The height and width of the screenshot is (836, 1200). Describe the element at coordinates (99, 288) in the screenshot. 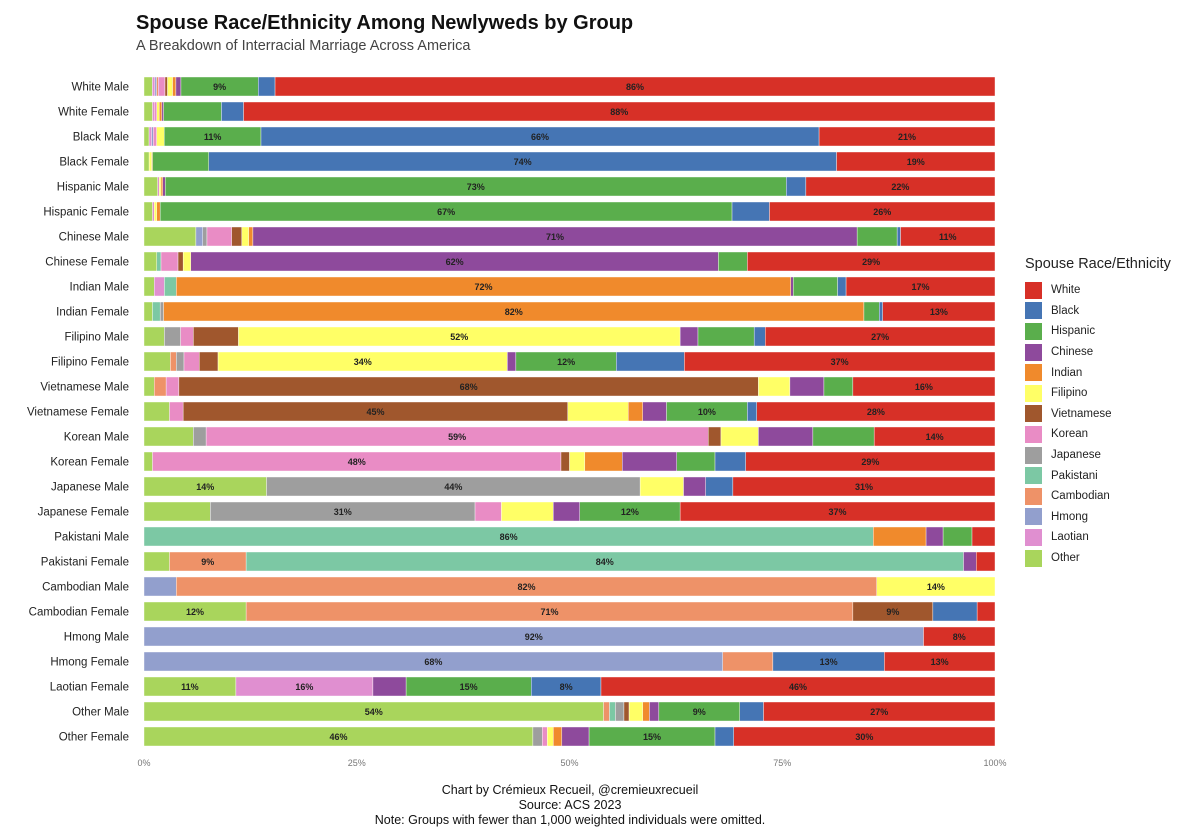

I see `category-label-indian-male: Indian Male` at that location.